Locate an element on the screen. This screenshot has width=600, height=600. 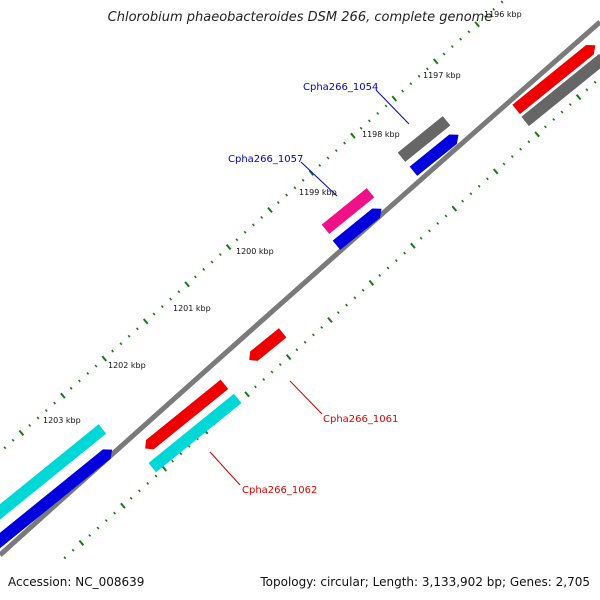
scale-label: 1202 kbp is located at coordinates (127, 365).